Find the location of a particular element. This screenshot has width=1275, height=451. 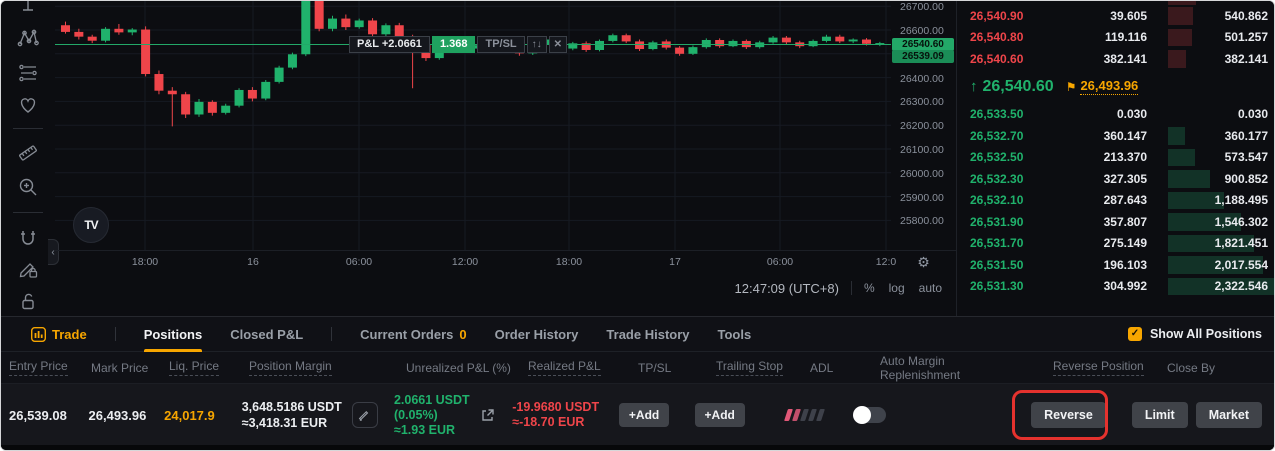

log-scale-button: log is located at coordinates (896, 288).